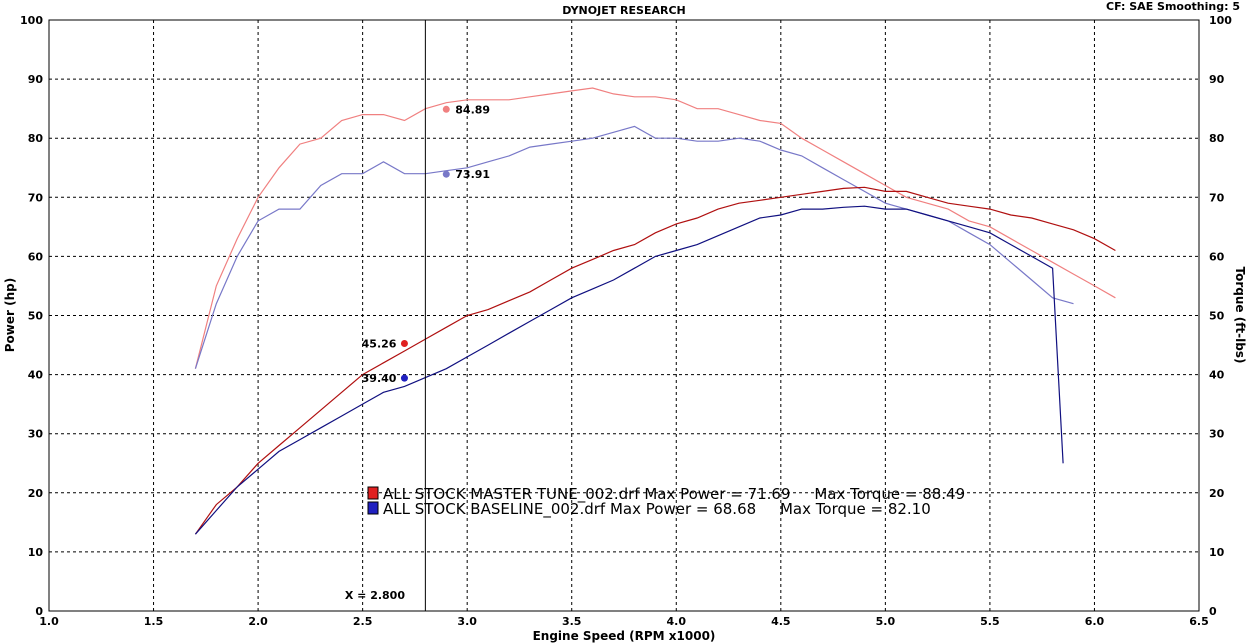 Image resolution: width=1248 pixels, height=643 pixels. I want to click on x-tick-label: 2.5, so click(363, 621).